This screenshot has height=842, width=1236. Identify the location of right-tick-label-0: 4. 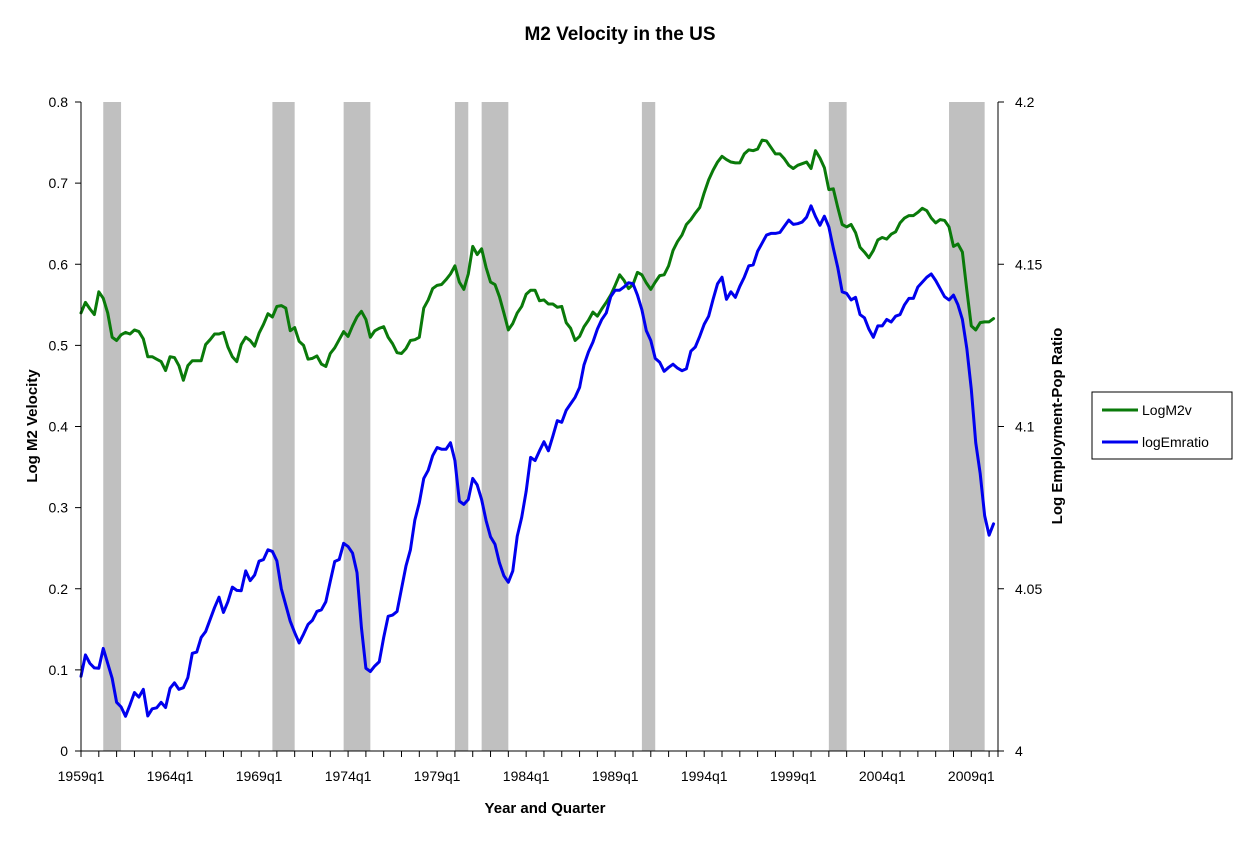
(1019, 751).